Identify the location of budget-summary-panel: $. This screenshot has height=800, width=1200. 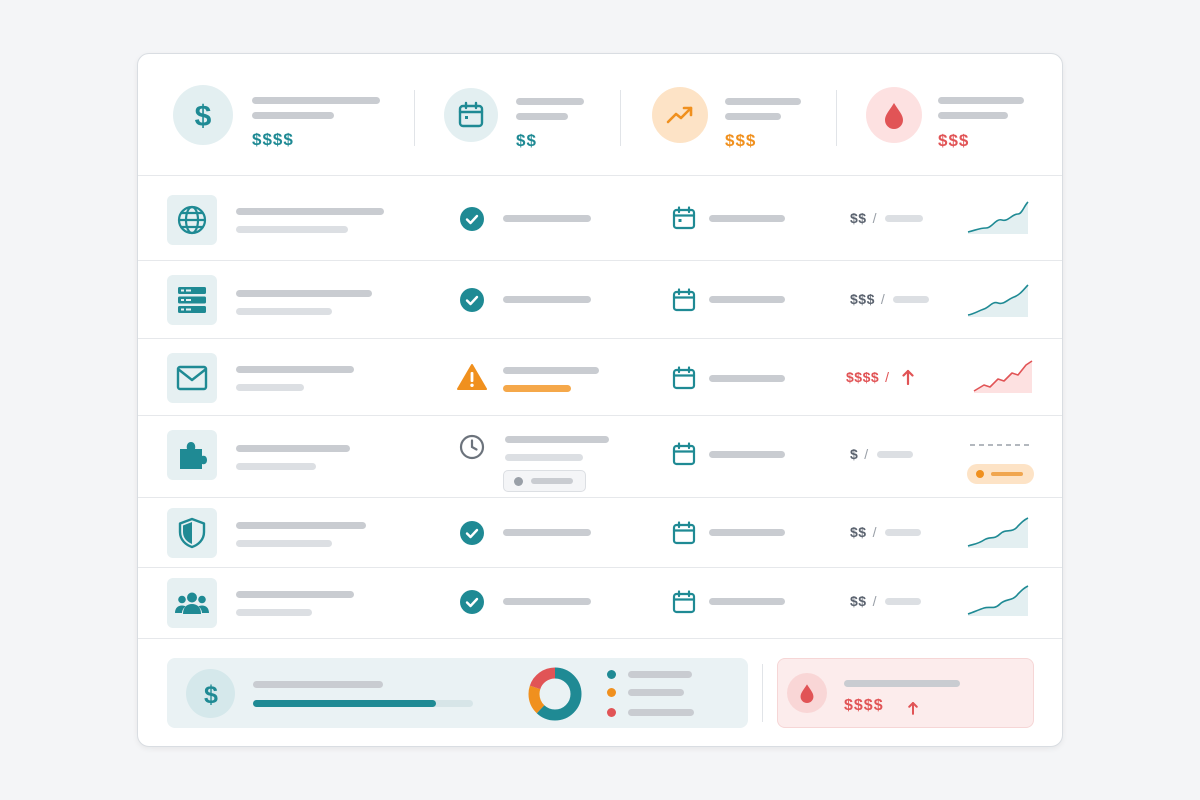
(457, 693).